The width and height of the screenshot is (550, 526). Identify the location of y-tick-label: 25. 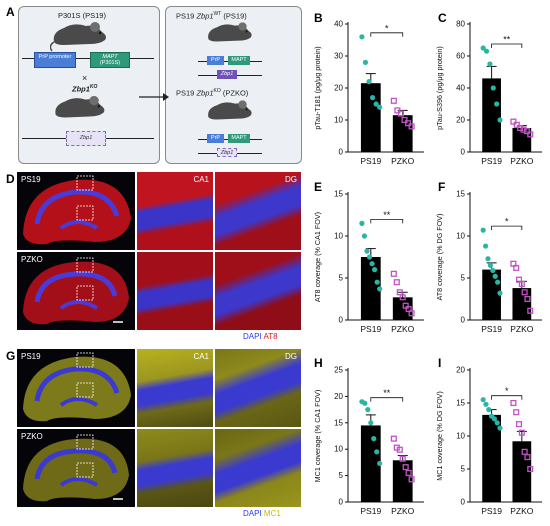
(338, 370).